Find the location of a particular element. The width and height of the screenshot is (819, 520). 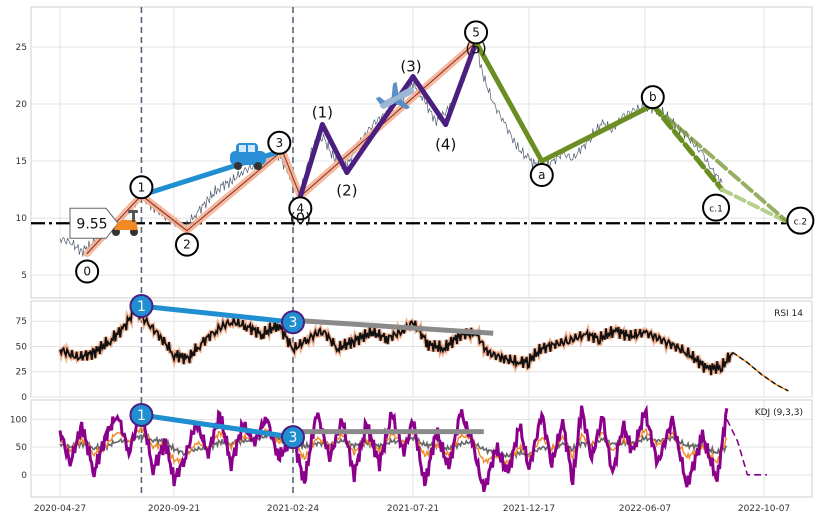

price-y-tick-label: 5 is located at coordinates (24, 276).